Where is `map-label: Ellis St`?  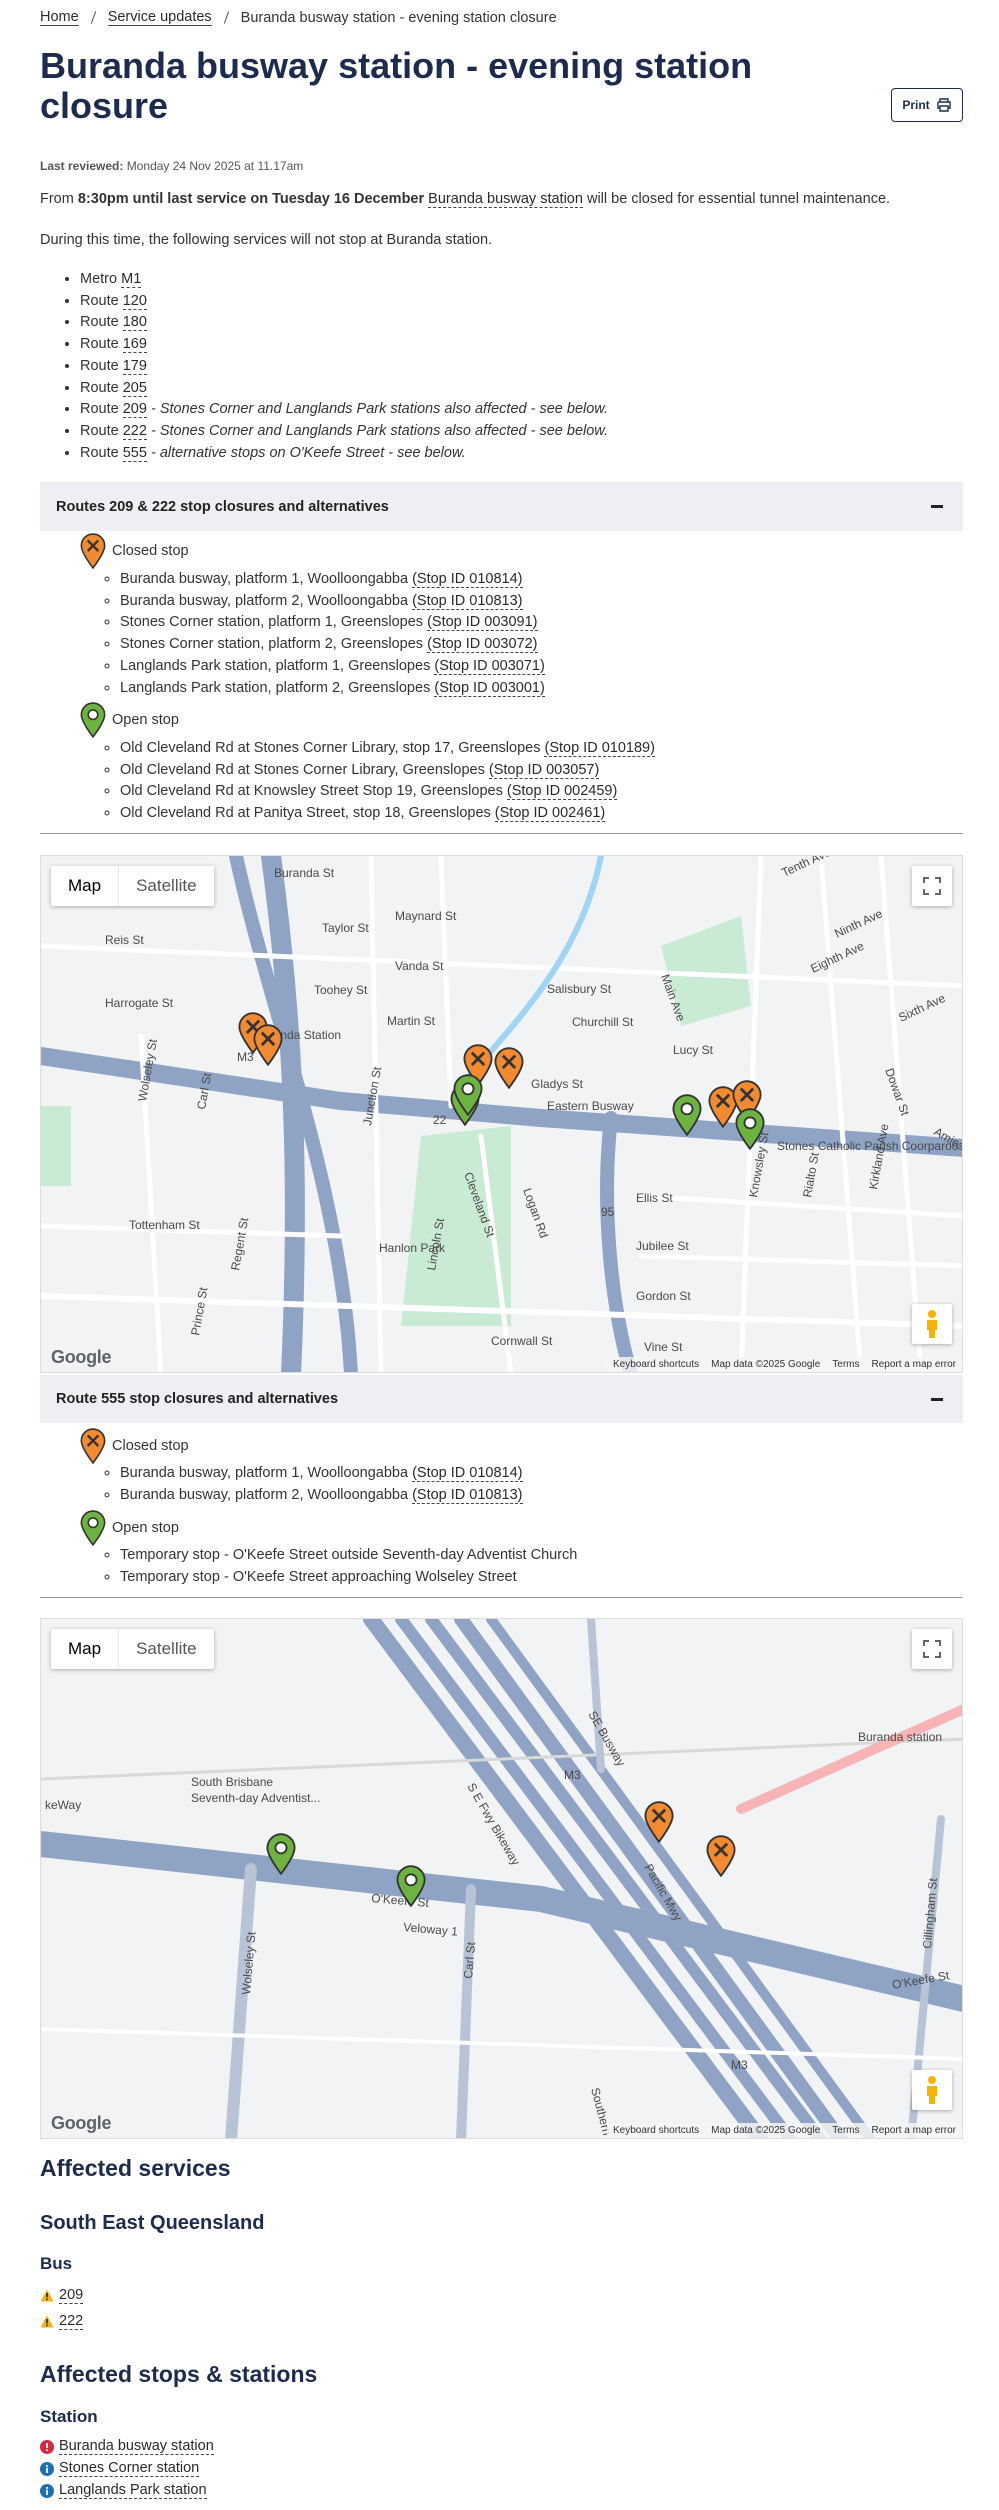 map-label: Ellis St is located at coordinates (654, 1198).